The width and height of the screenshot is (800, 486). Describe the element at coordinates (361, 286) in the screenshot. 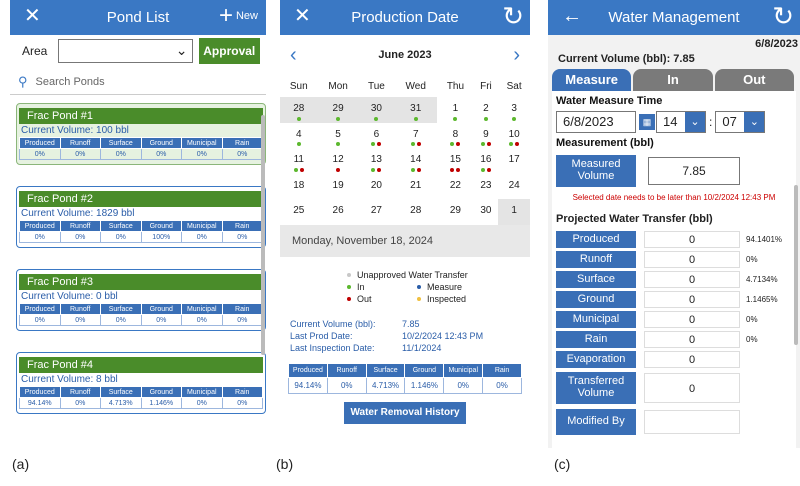

I see `legend-label: In` at that location.